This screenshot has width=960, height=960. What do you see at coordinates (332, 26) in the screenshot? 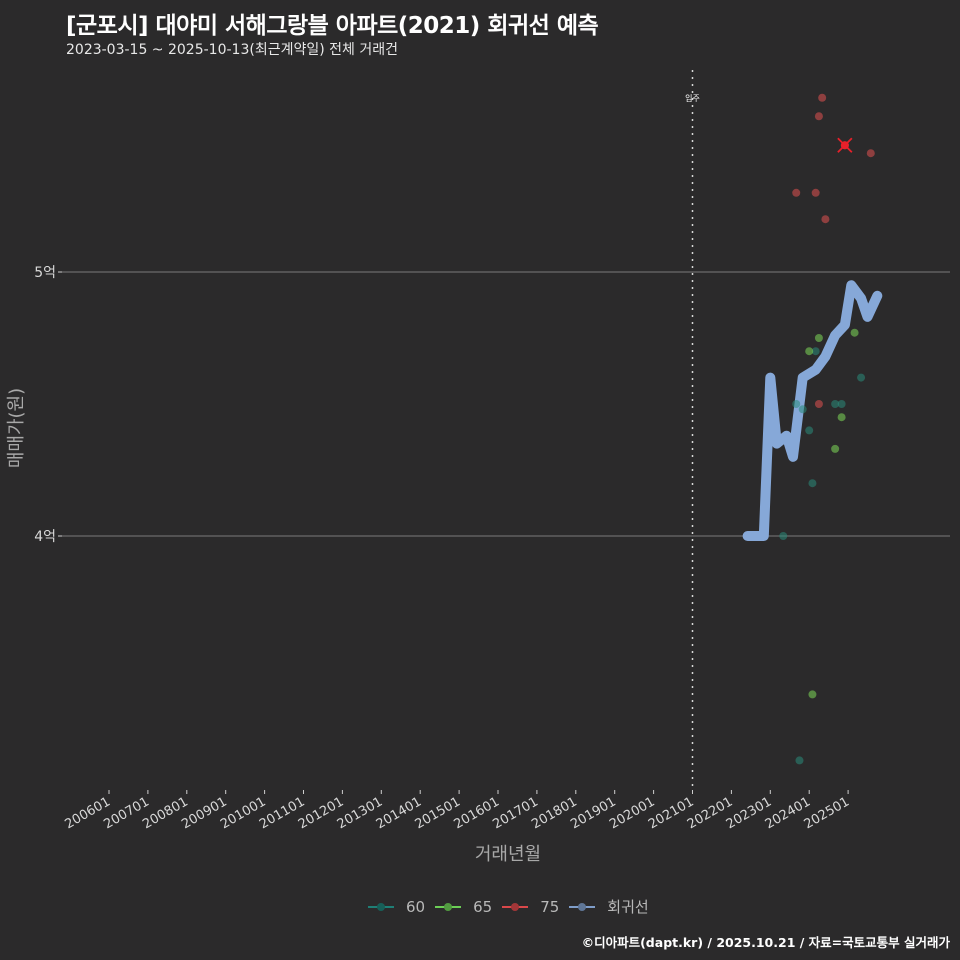
I see `chart-title: [군포시] 대야미 서해그랑블 아파트(2021) 회귀선 예측` at bounding box center [332, 26].